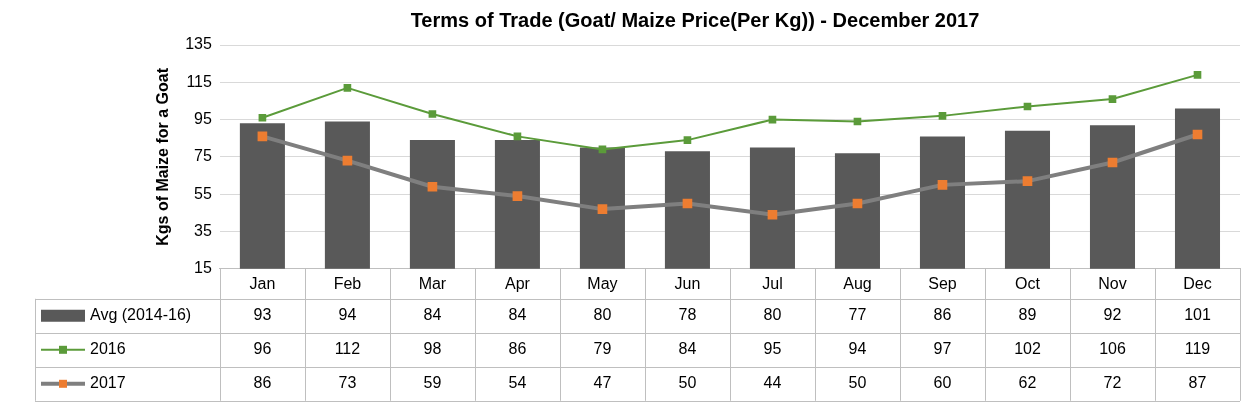 This screenshot has height=406, width=1250. Describe the element at coordinates (942, 349) in the screenshot. I see `data-label: 97` at that location.